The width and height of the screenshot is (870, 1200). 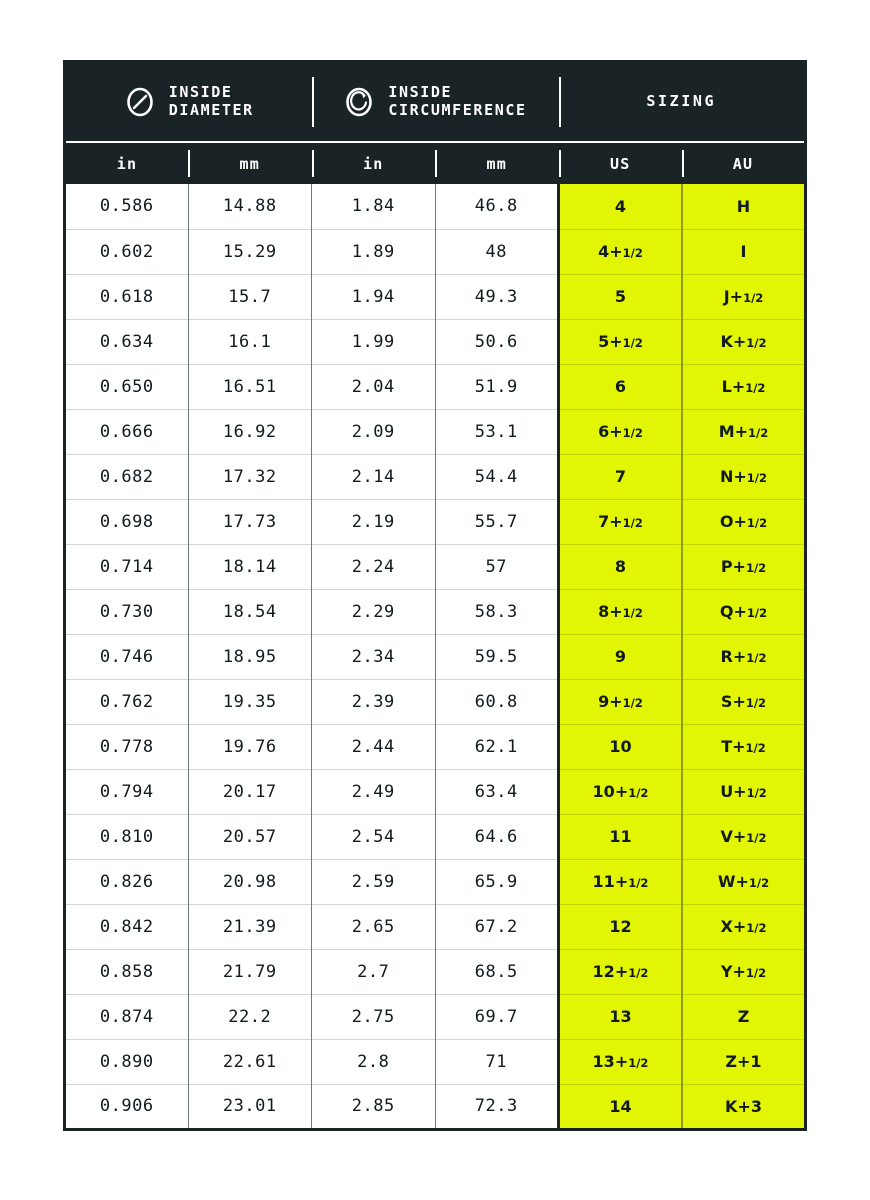 What do you see at coordinates (211, 101) in the screenshot?
I see `group-label-inside-diameter: INSIDE DIAMETER` at bounding box center [211, 101].